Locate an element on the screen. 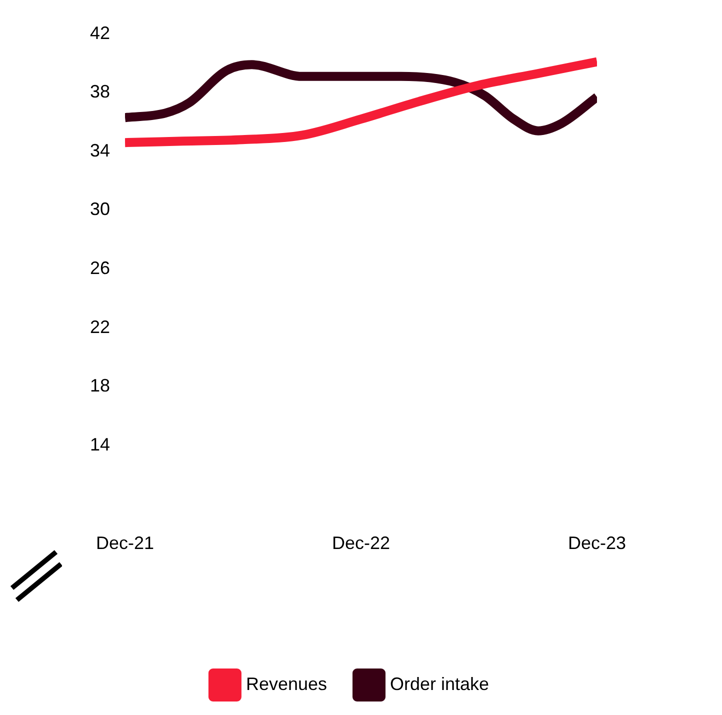 The height and width of the screenshot is (715, 722). y-tick-label: 22 is located at coordinates (100, 326).